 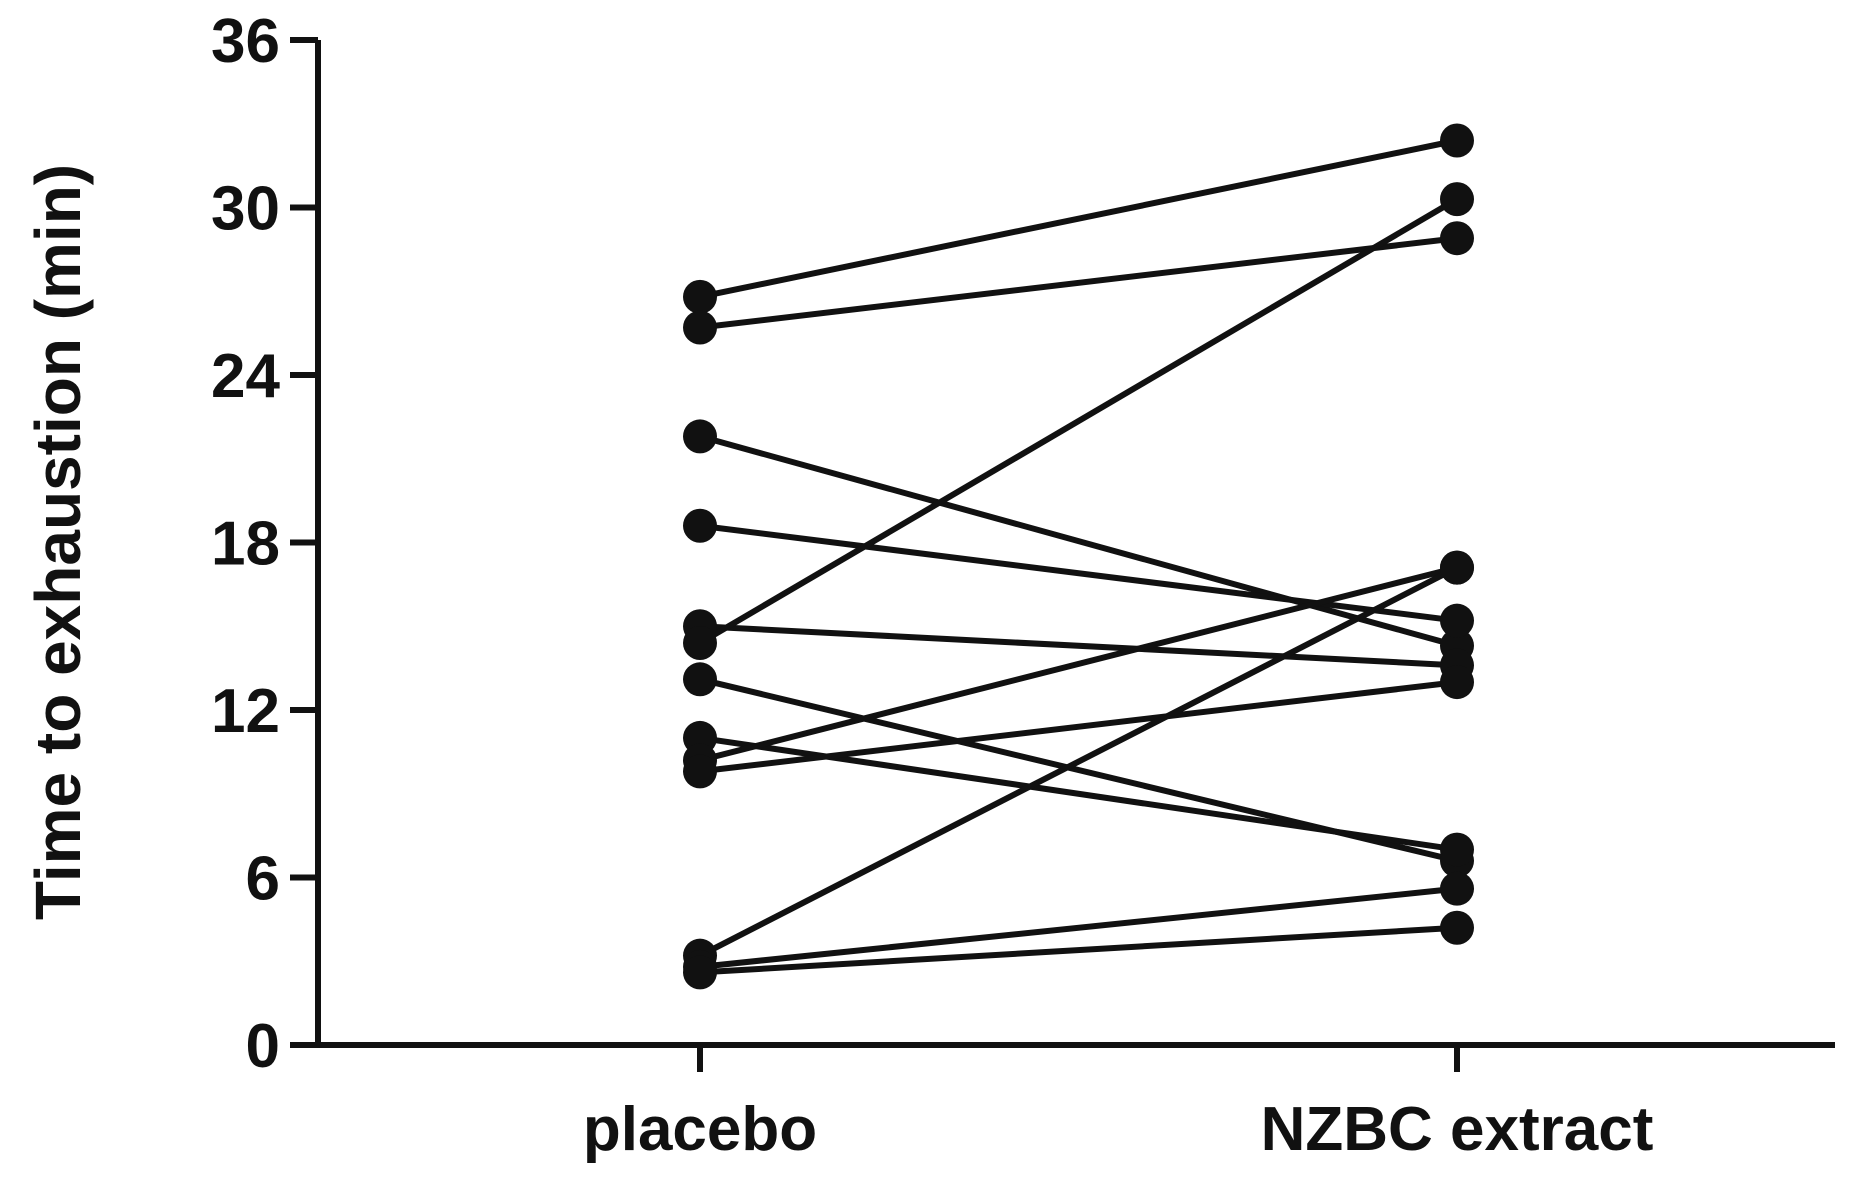 What do you see at coordinates (58, 542) in the screenshot?
I see `y-axis-label: Time to exhaustion (min)` at bounding box center [58, 542].